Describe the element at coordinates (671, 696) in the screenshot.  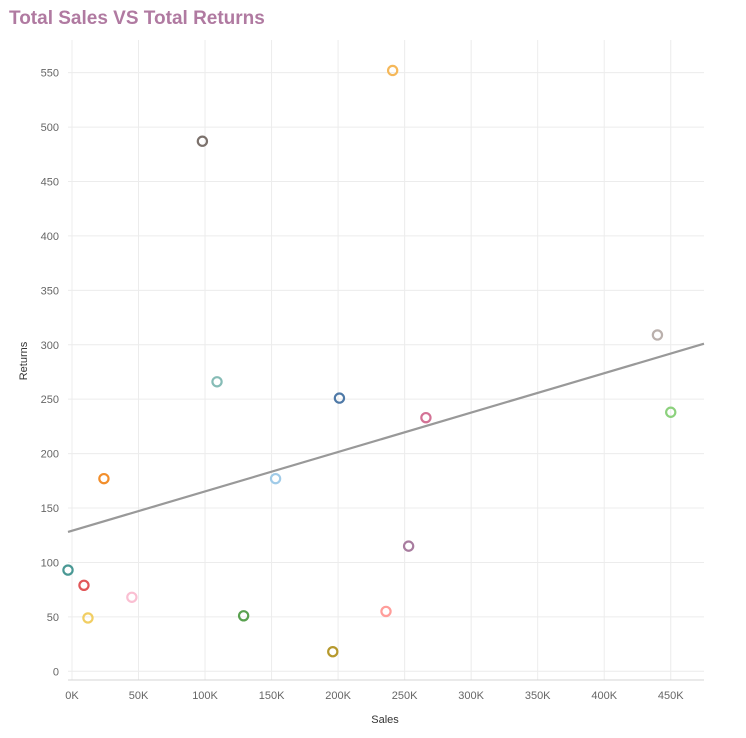
I see `x-tick-label: 450K` at that location.